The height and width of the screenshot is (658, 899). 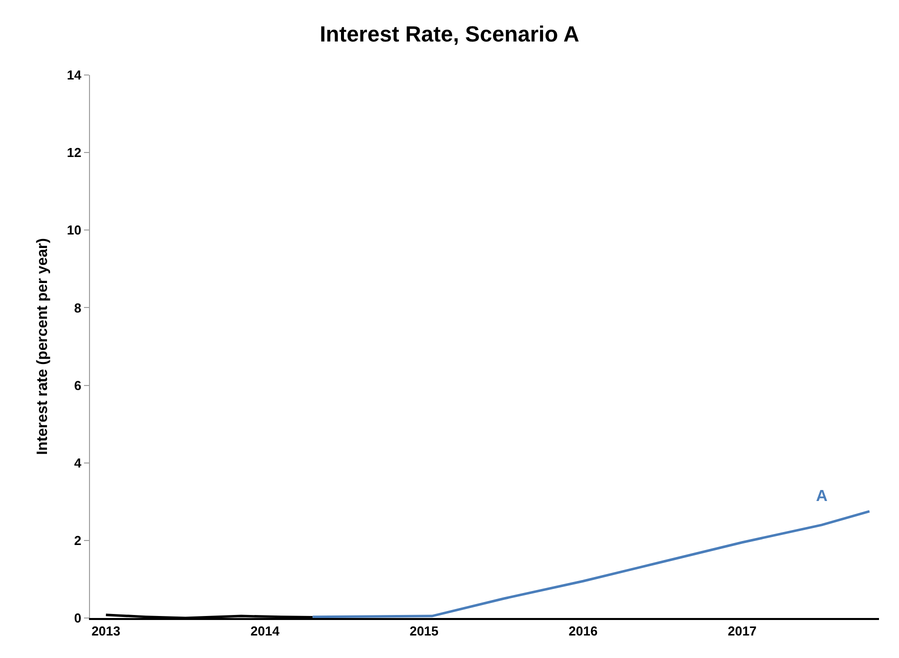 What do you see at coordinates (450, 34) in the screenshot?
I see `chart-title: Interest Rate, Scenario A` at bounding box center [450, 34].